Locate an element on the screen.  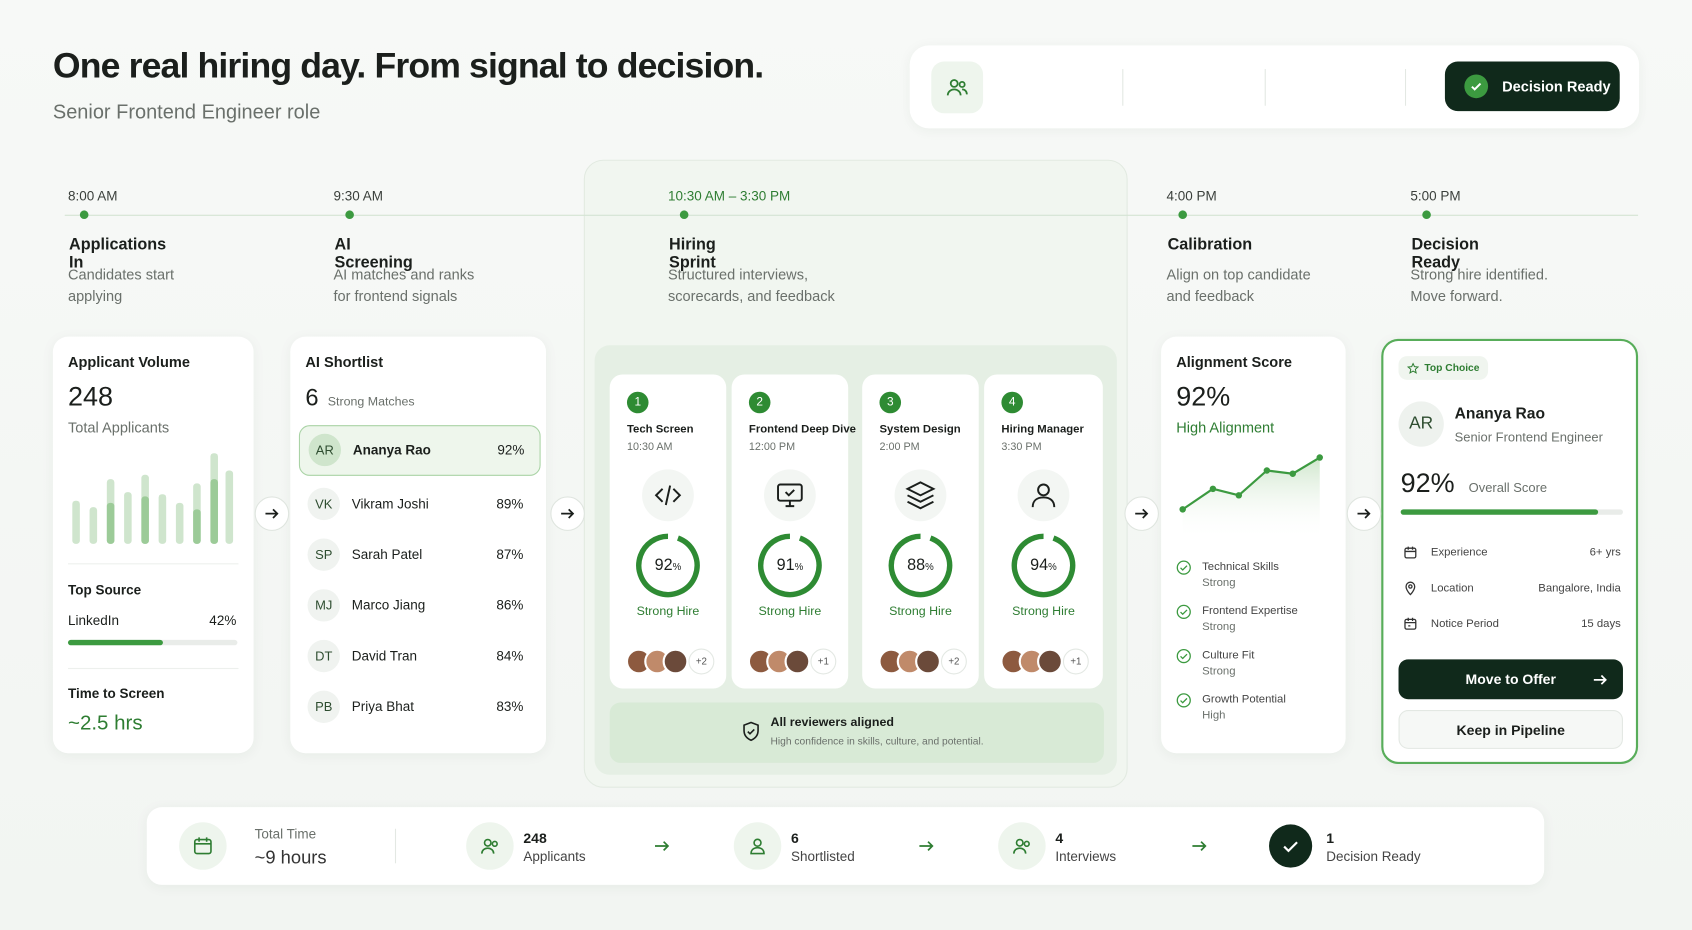
interview-card: 3 System Design 2:00 PM 88% Strong Hire +2 is located at coordinates (920, 531).